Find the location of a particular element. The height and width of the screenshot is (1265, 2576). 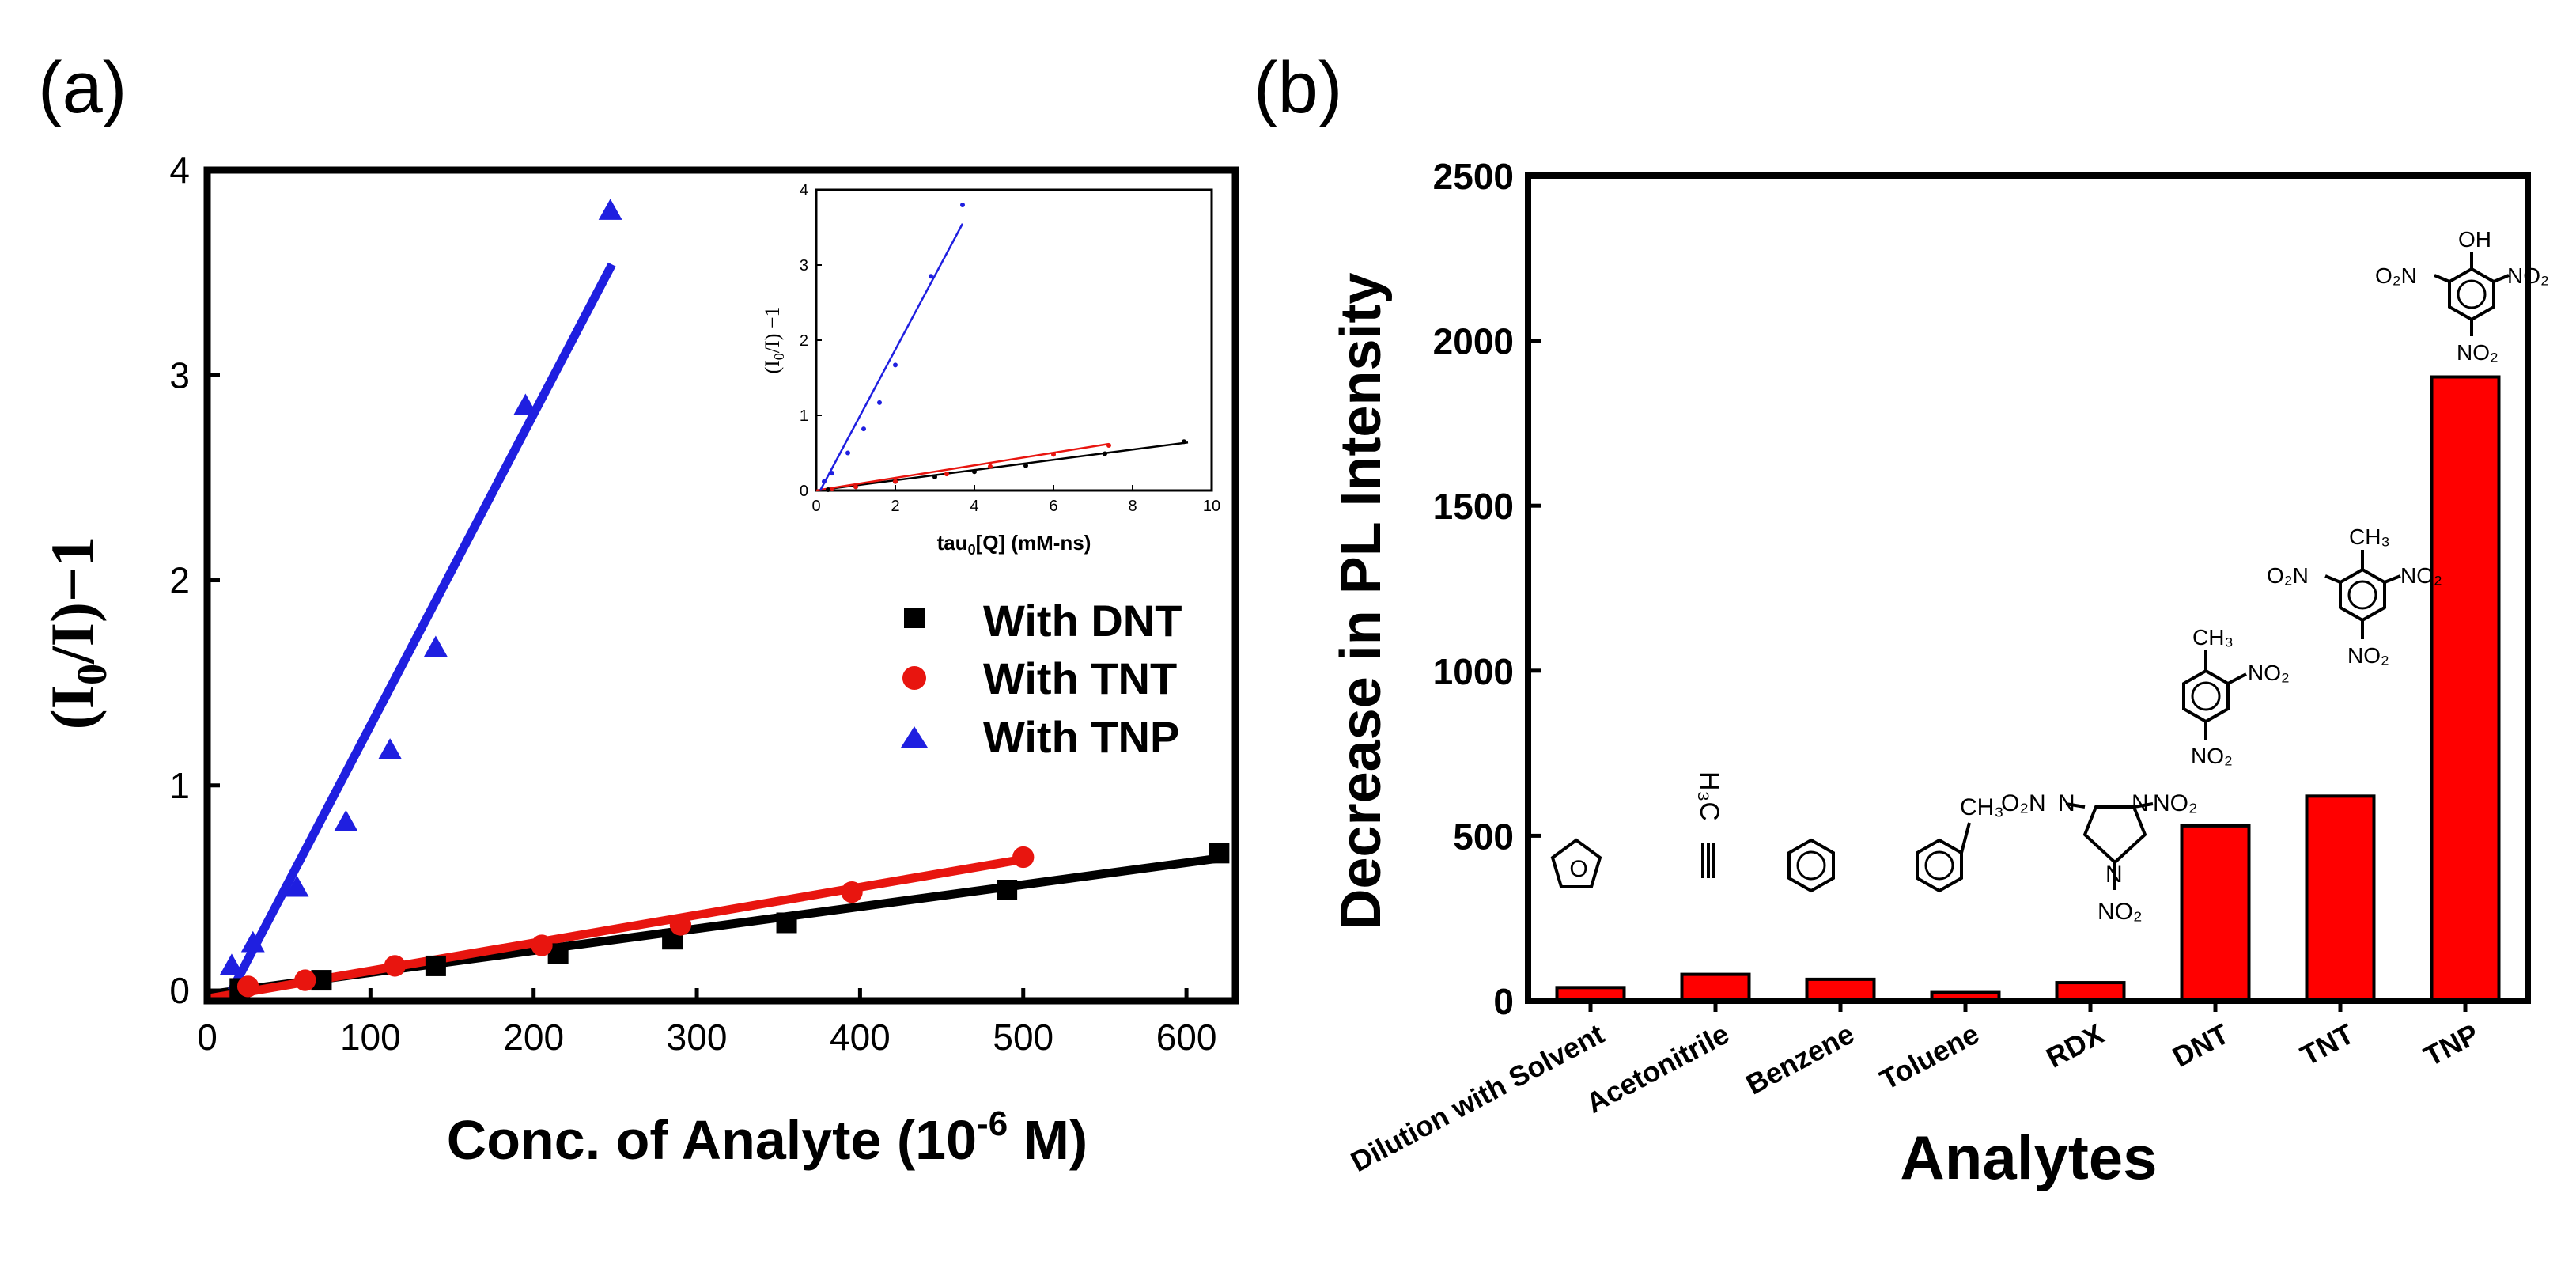

a-x-tick-label: 0 is located at coordinates (207, 1037).